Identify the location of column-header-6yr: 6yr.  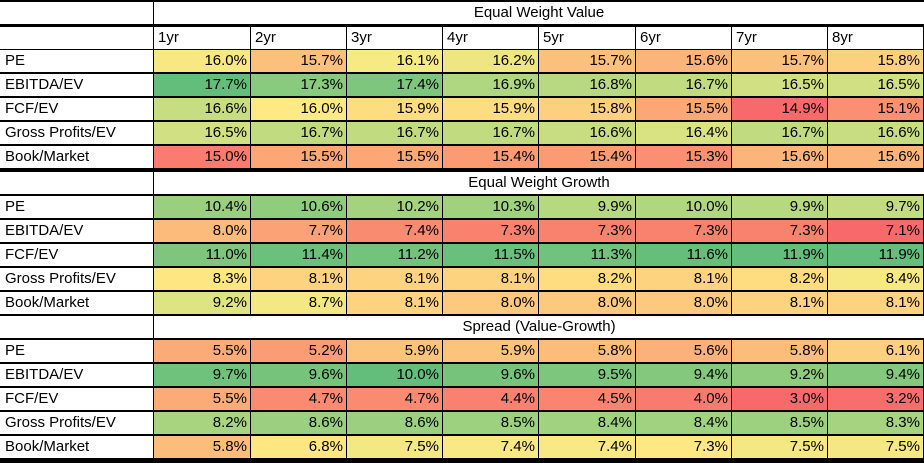
(683, 37).